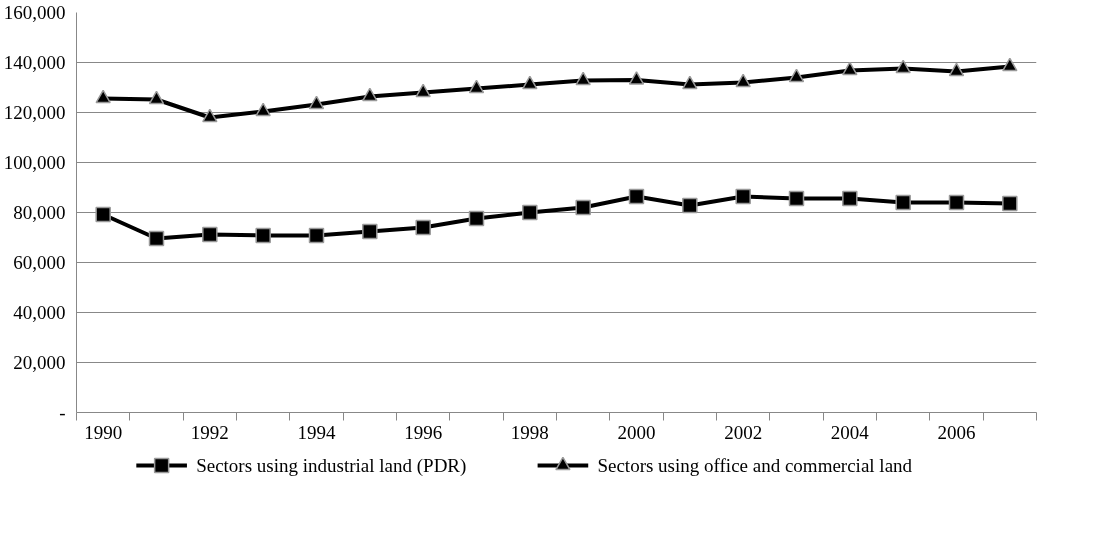 This screenshot has height=542, width=1094. I want to click on y-tick-label: -, so click(62, 412).